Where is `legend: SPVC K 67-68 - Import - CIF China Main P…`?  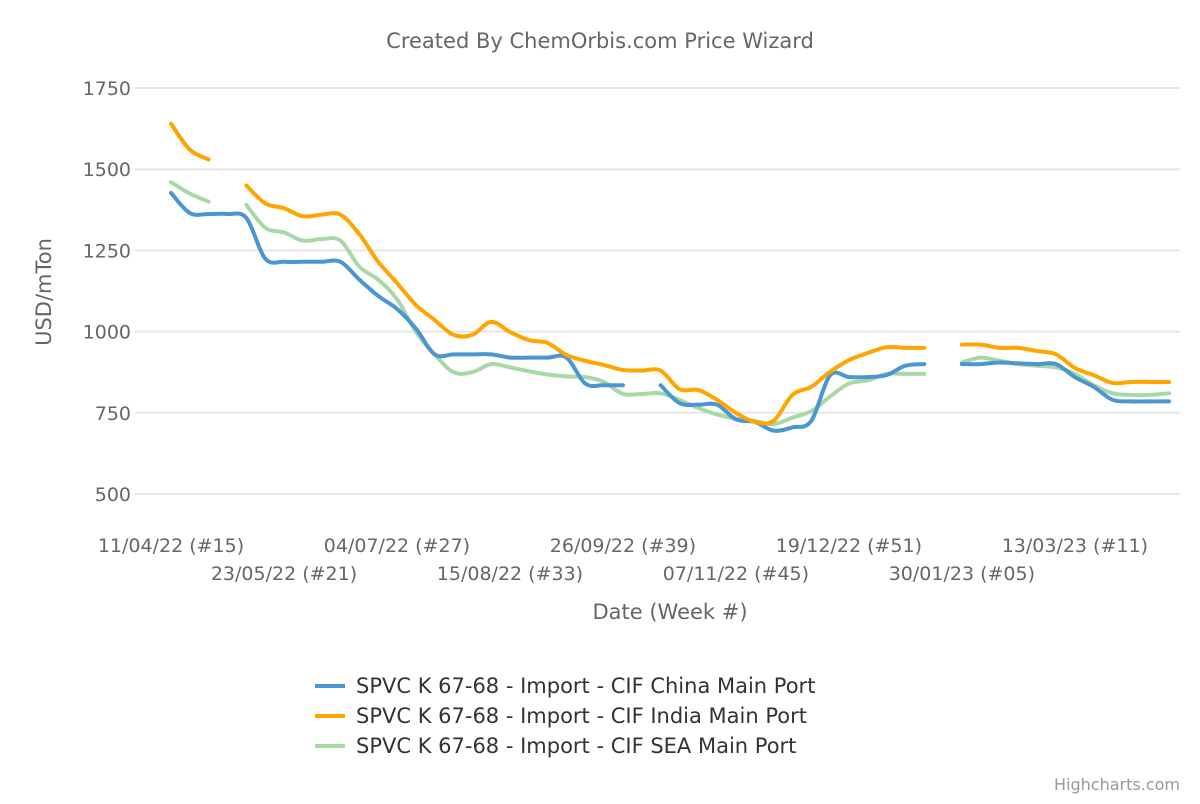
legend: SPVC K 67-68 - Import - CIF China Main P… is located at coordinates (565, 716).